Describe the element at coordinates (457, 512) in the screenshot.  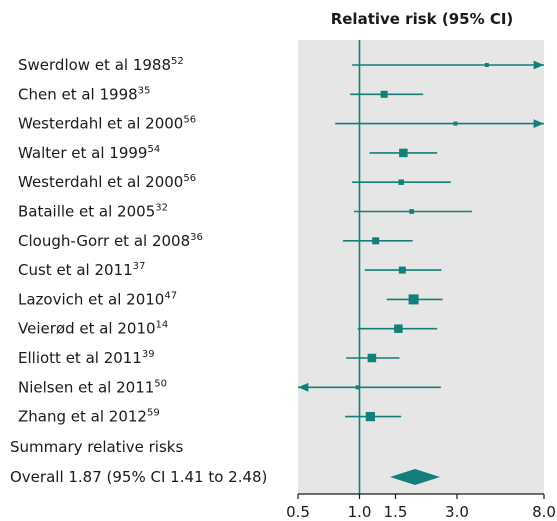
I see `x-tick-label: 3.0` at that location.